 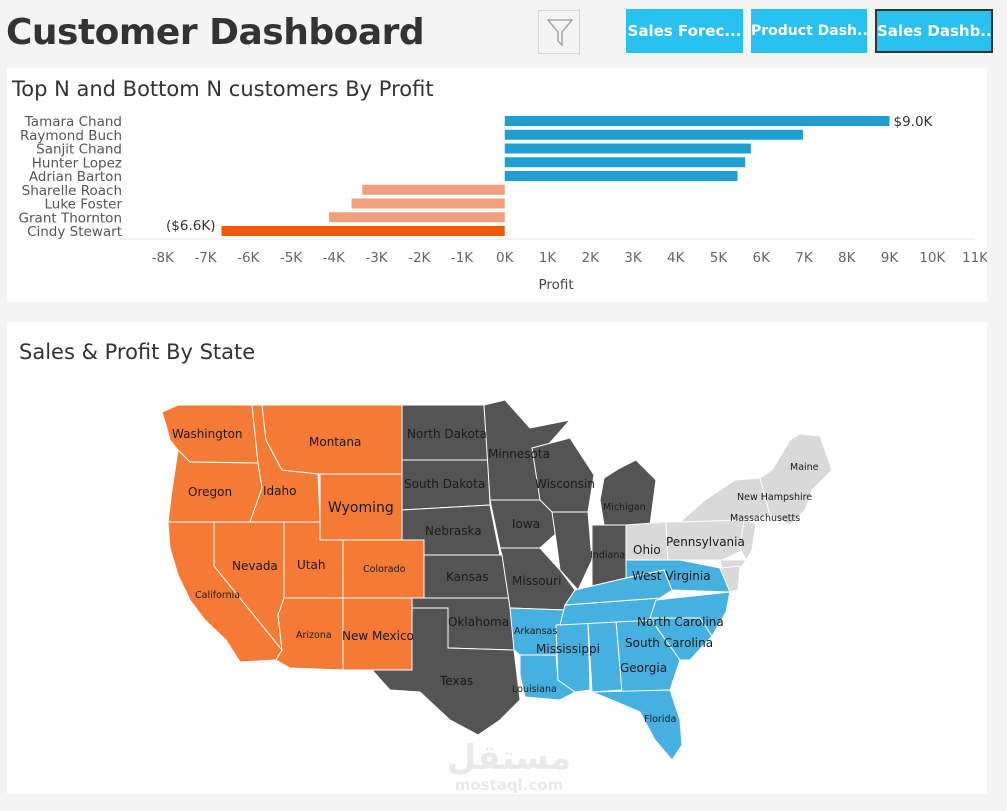 What do you see at coordinates (384, 569) in the screenshot?
I see `label-colorado: Colorado` at bounding box center [384, 569].